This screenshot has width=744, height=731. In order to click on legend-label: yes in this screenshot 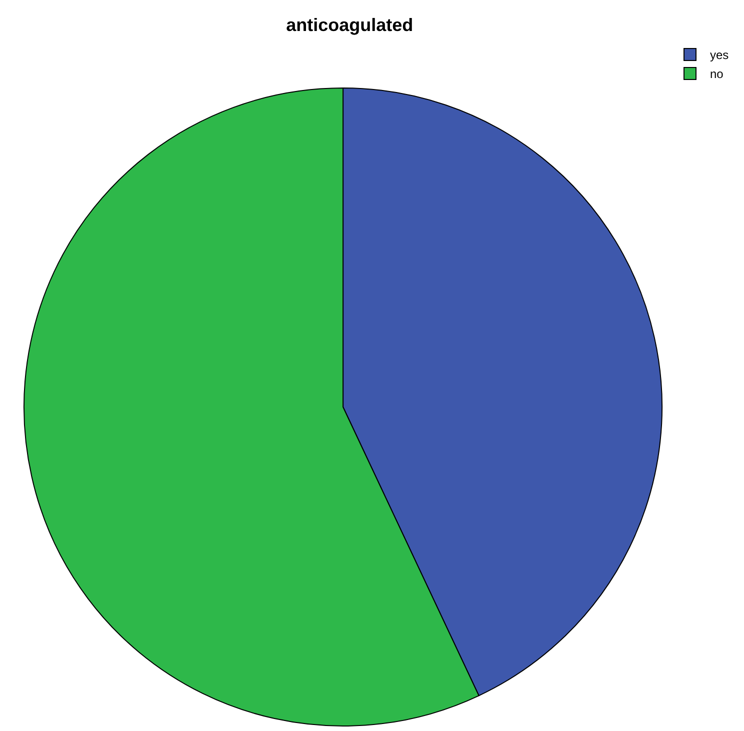, I will do `click(719, 55)`.